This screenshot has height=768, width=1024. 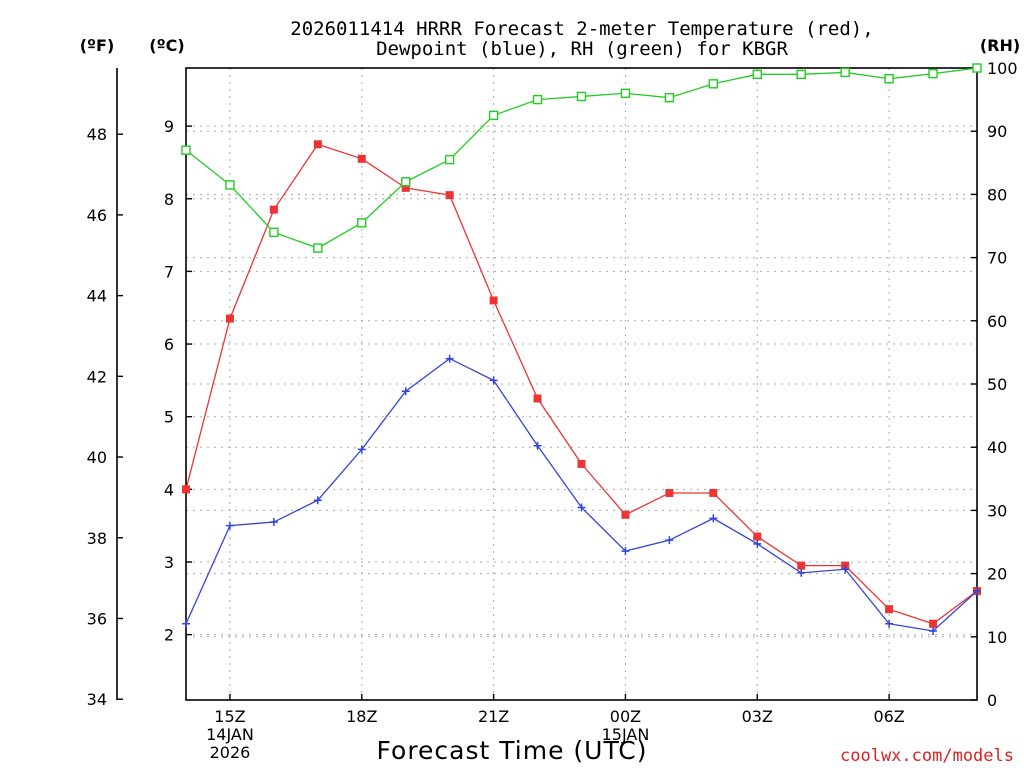 I want to click on rh-tick-label: 10, so click(x=997, y=637).